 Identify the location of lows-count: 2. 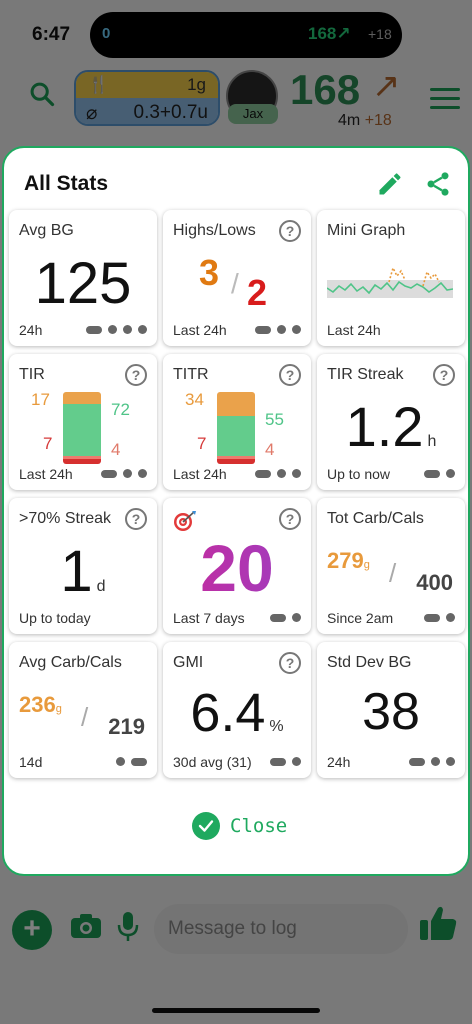
(257, 292).